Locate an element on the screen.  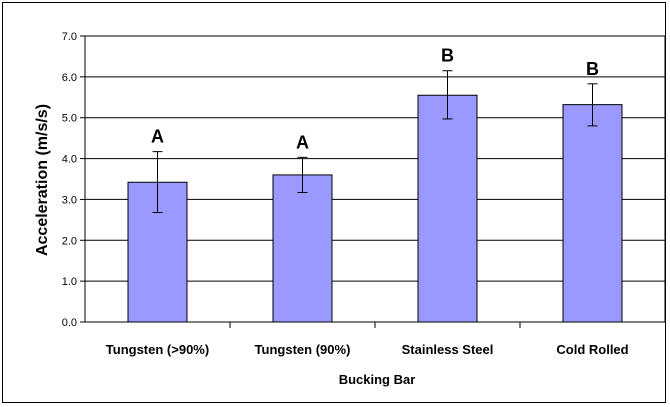
group-letter-1: A is located at coordinates (302, 142).